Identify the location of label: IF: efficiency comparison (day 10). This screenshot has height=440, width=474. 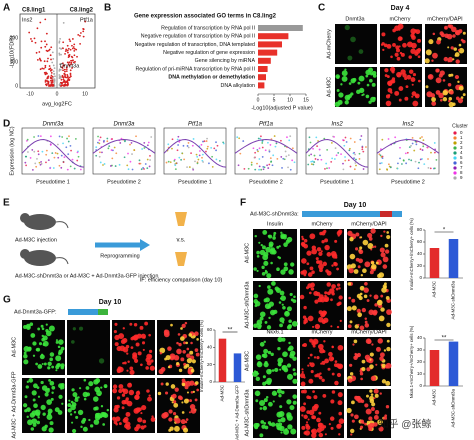
(181, 280).